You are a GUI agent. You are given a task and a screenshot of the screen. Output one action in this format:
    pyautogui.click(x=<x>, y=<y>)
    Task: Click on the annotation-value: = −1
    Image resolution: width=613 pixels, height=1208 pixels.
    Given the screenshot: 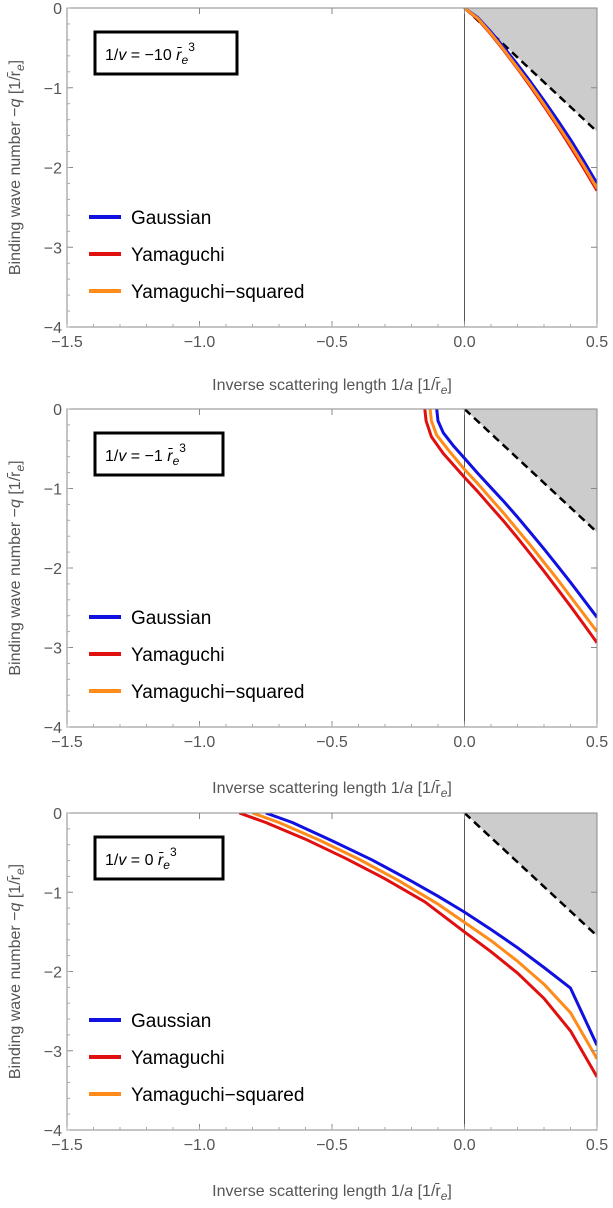 What is the action you would take?
    pyautogui.click(x=146, y=456)
    